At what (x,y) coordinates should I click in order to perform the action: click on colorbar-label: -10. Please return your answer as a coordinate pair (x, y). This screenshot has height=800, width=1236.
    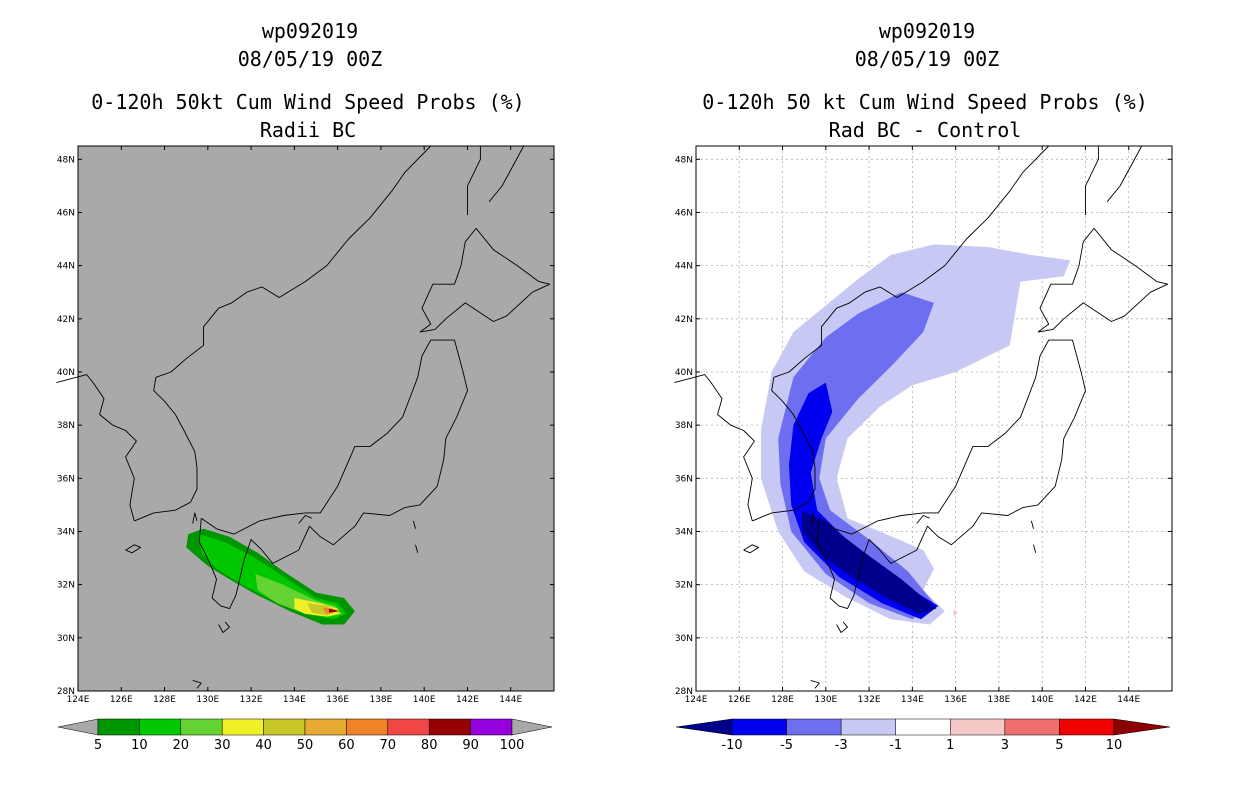
    Looking at the image, I should click on (731, 745).